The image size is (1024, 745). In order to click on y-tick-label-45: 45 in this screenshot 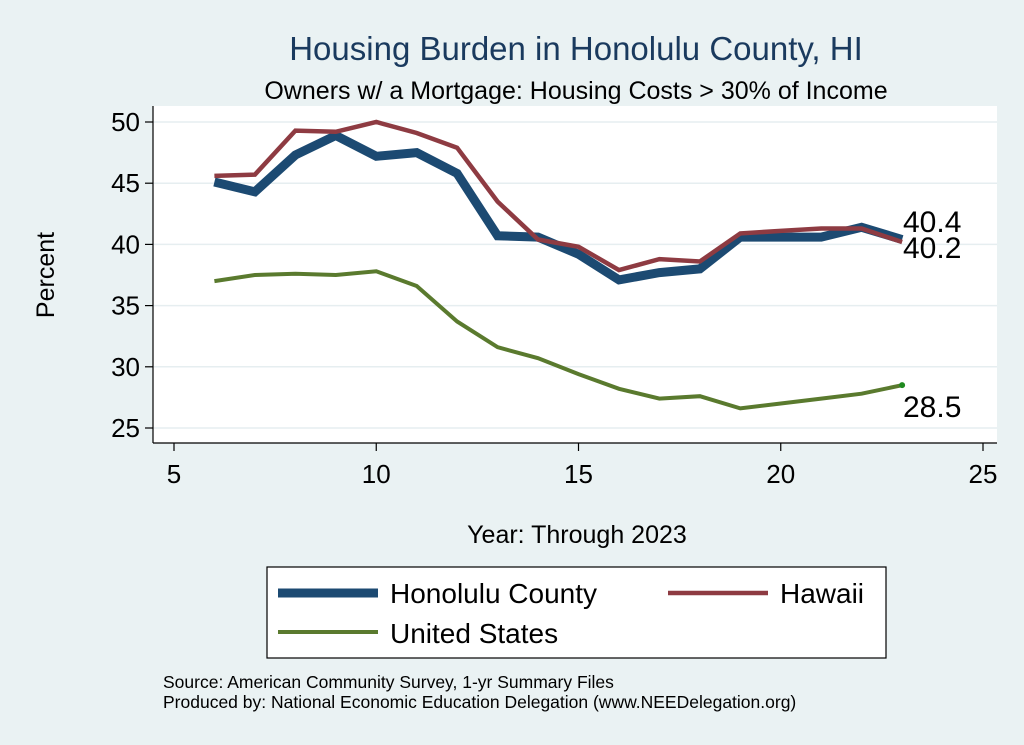, I will do `click(125, 183)`.